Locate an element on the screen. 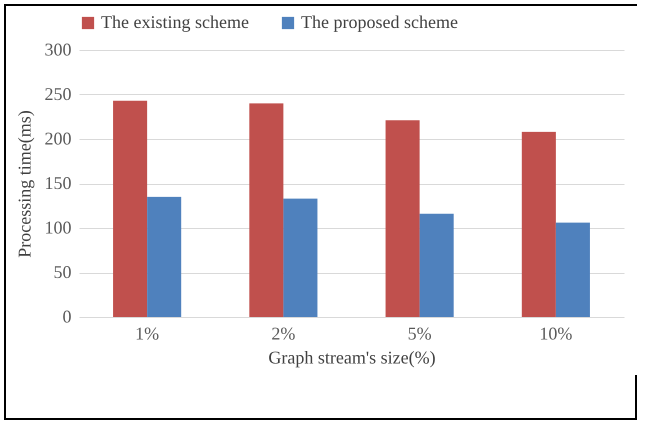  y-tick-label: 50 is located at coordinates (63, 272).